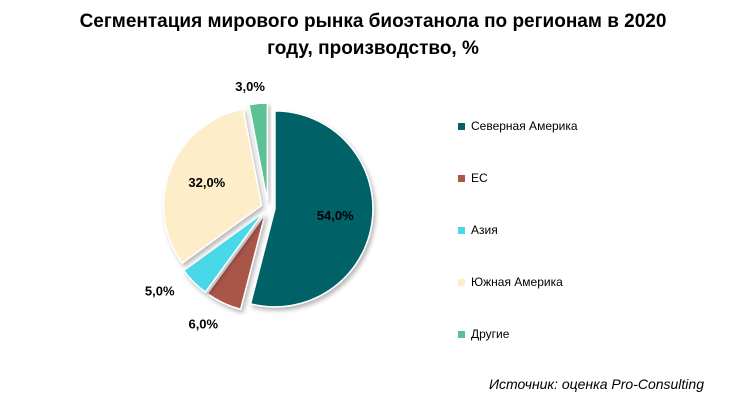  What do you see at coordinates (206, 182) in the screenshot?
I see `data-label-south-america: 32,0%` at bounding box center [206, 182].